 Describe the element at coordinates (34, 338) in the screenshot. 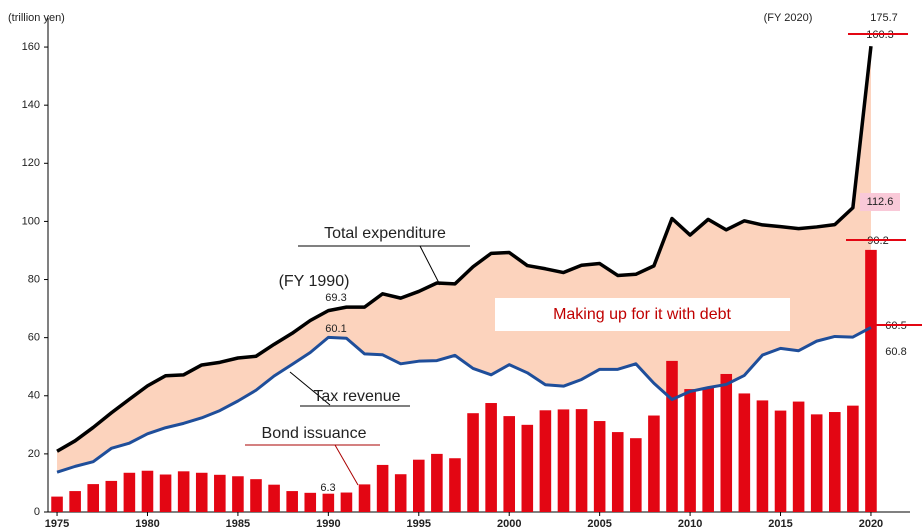

I see `y-tick-label: 60` at that location.